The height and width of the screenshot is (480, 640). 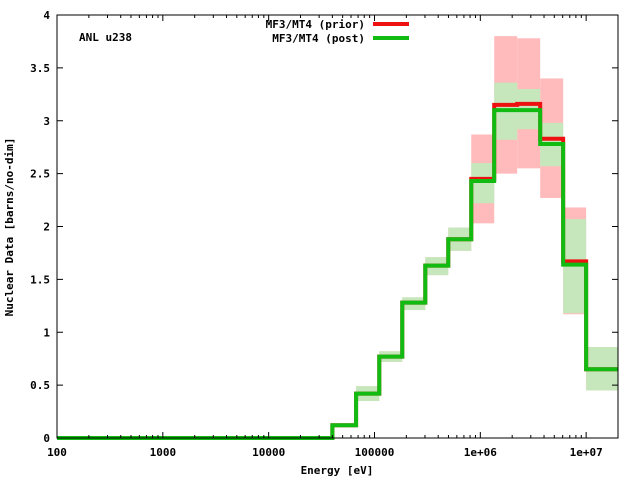 What do you see at coordinates (46, 438) in the screenshot?
I see `y-tick-label: 0` at bounding box center [46, 438].